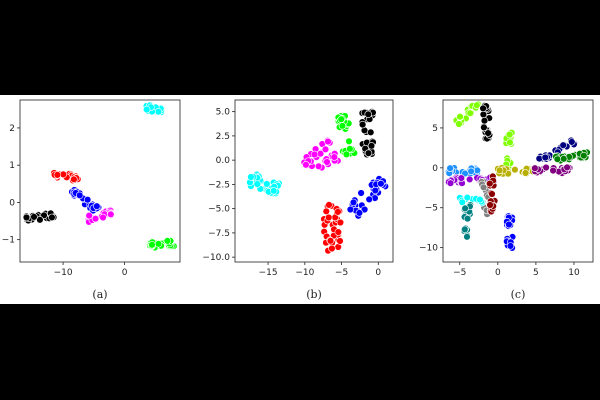  I want to click on y-tick-label: 2.5, so click(223, 137).